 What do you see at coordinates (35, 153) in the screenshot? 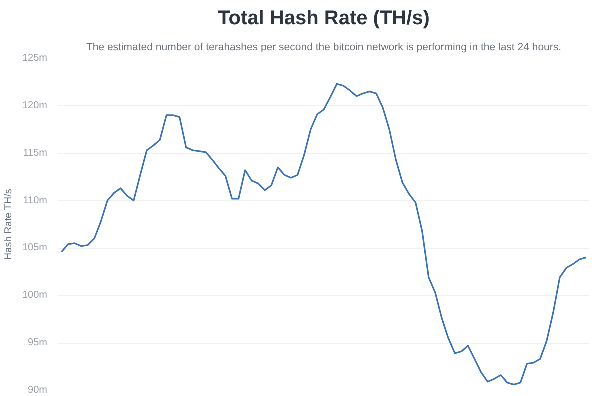
I see `y-tick-label: 115m` at bounding box center [35, 153].